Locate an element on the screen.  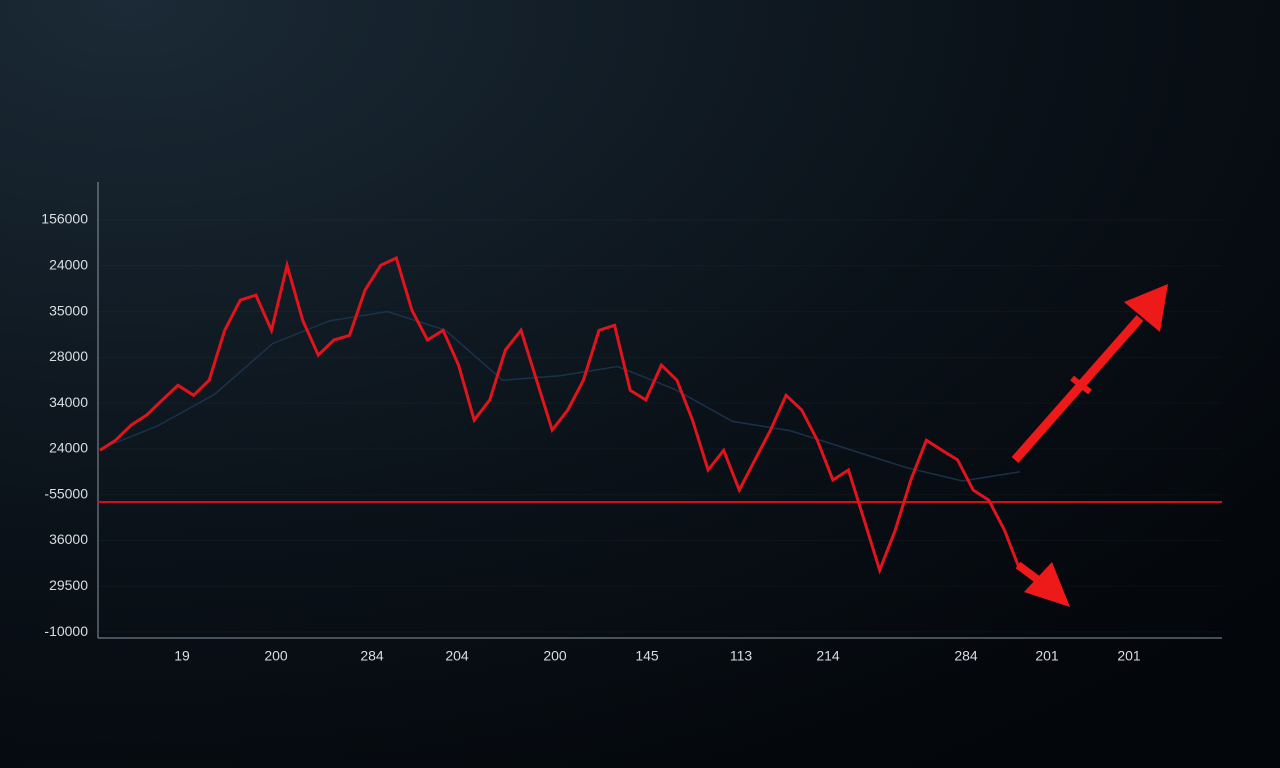
y-tick-label: 28000 is located at coordinates (68, 356).